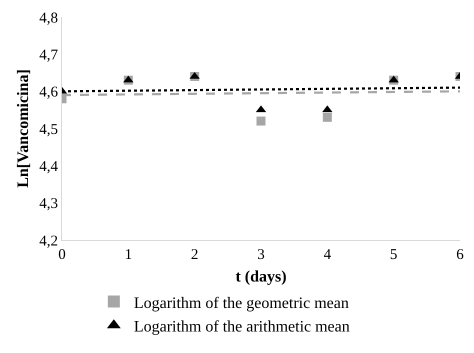  What do you see at coordinates (48, 204) in the screenshot?
I see `y-tick-label: 4,3` at bounding box center [48, 204].